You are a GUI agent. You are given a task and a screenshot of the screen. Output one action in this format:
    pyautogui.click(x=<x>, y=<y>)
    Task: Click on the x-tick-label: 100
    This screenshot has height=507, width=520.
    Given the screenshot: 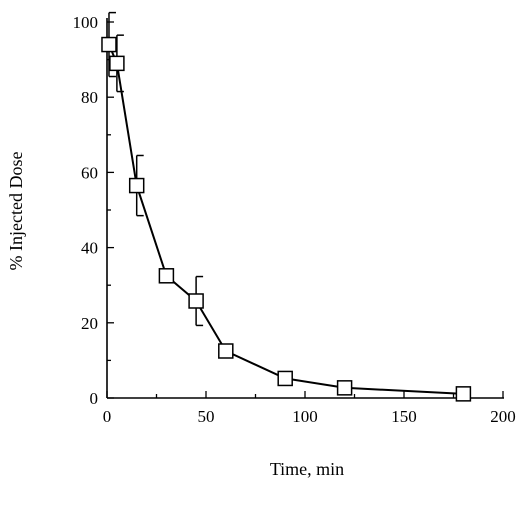 What is the action you would take?
    pyautogui.click(x=305, y=416)
    